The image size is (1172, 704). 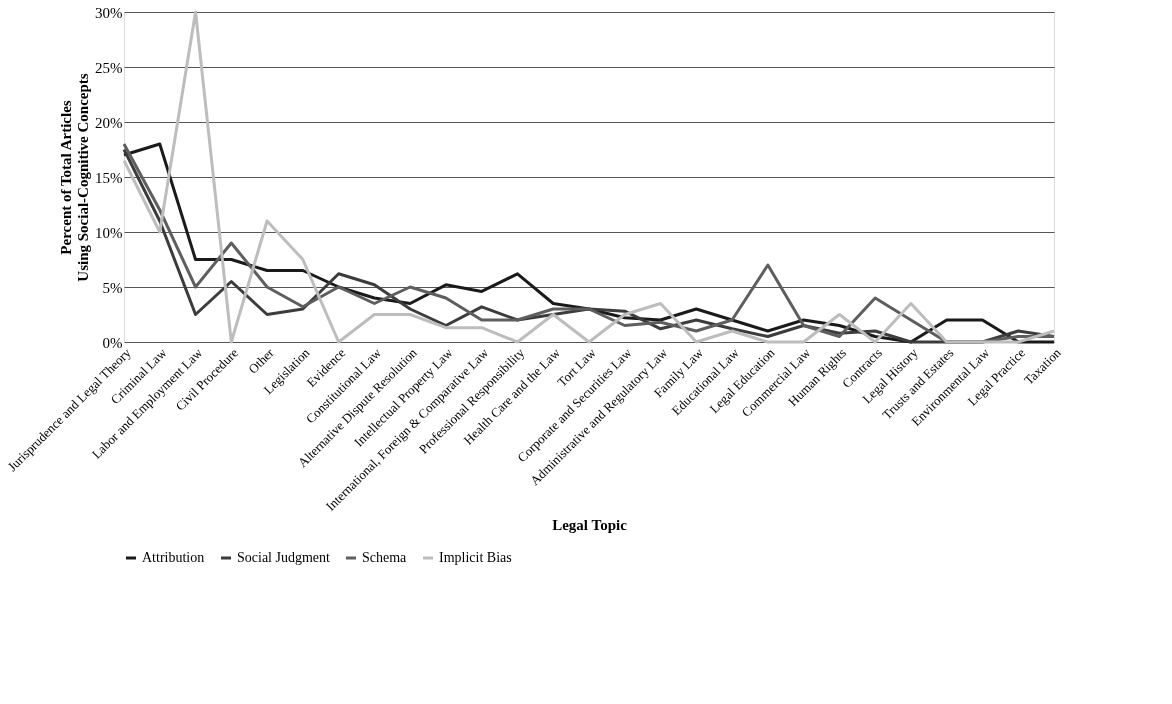 What do you see at coordinates (109, 12) in the screenshot?
I see `y-tick-label: 30%` at bounding box center [109, 12].